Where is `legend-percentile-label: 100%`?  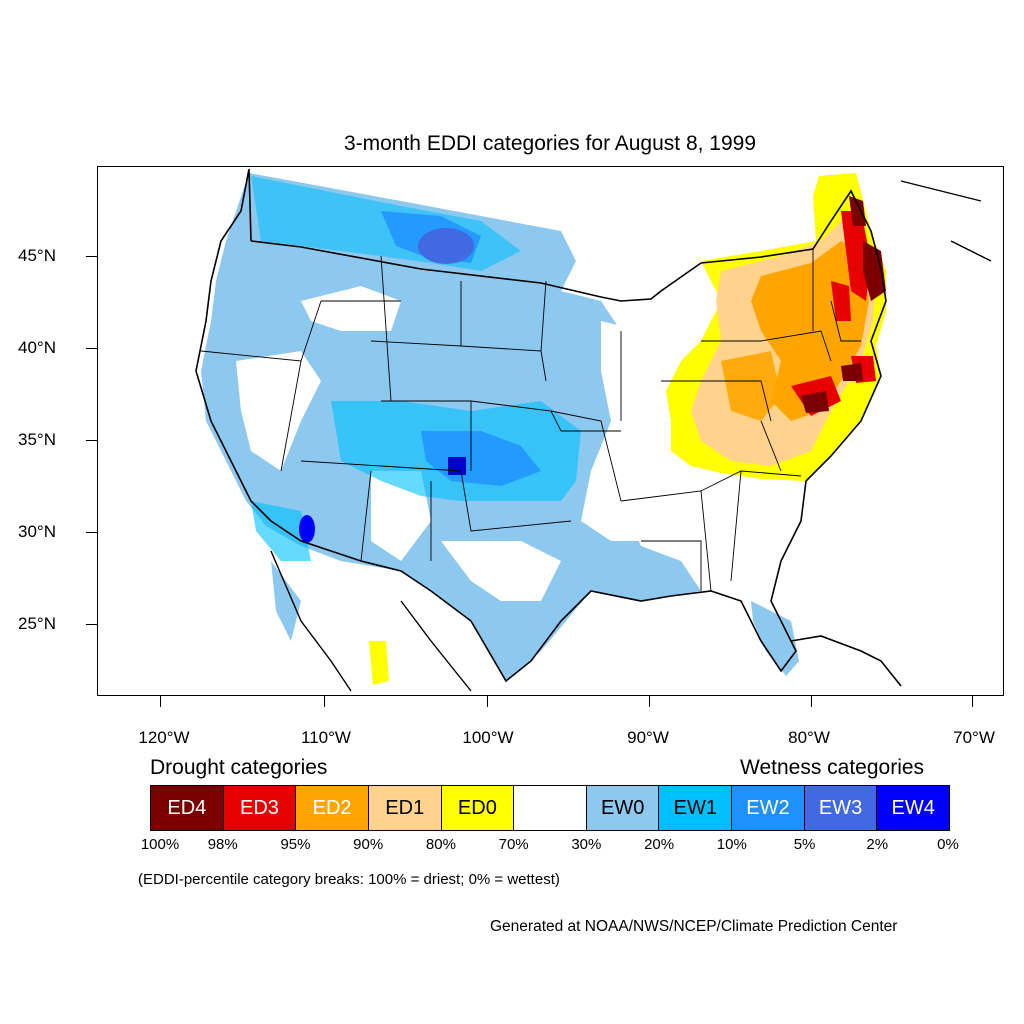
legend-percentile-label: 100% is located at coordinates (160, 844).